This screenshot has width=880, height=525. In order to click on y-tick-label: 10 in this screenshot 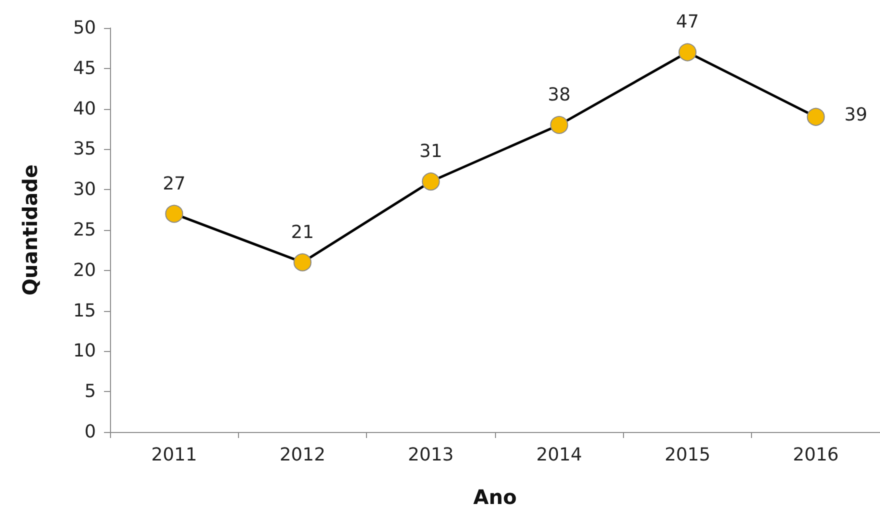, I will do `click(84, 351)`.